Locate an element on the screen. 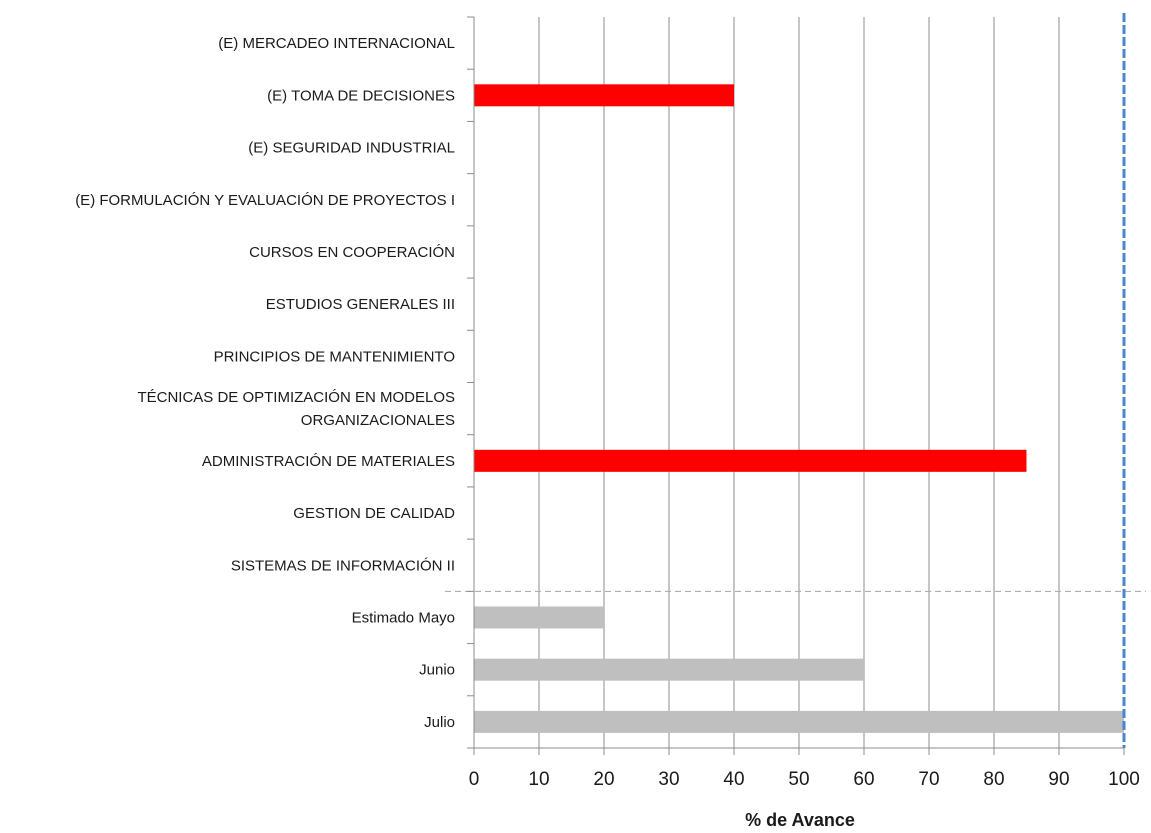 This screenshot has height=833, width=1151. category-label-line: GESTION DE CALIDAD is located at coordinates (374, 513).